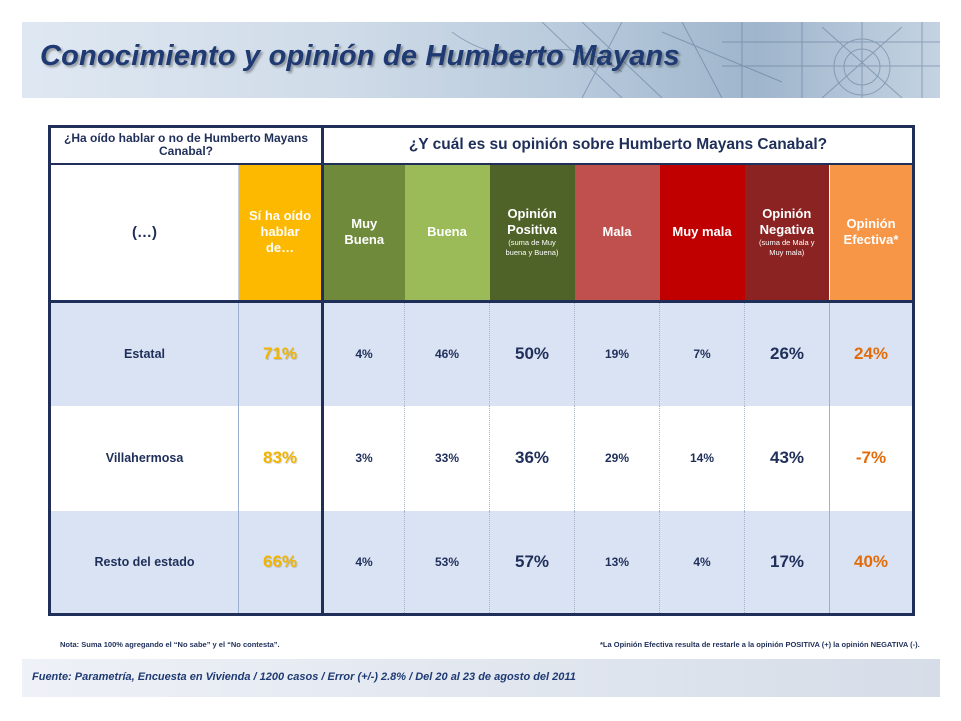 Image resolution: width=961 pixels, height=721 pixels. I want to click on cell-mala: 19%, so click(617, 353).